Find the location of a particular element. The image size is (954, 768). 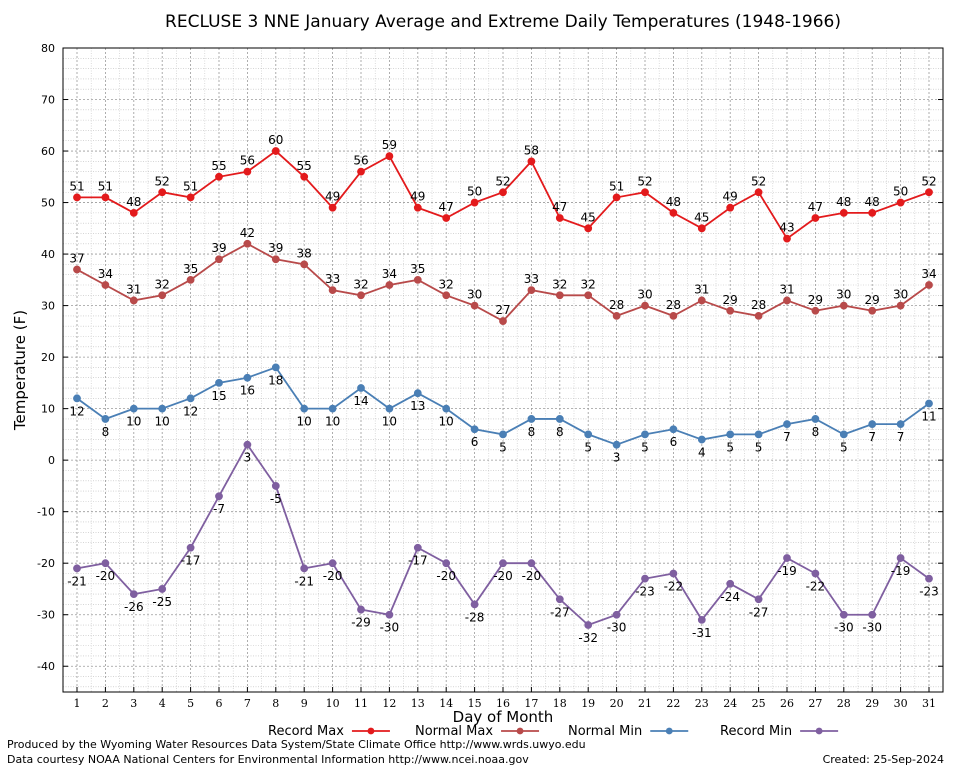

data-label: 31 is located at coordinates (701, 289).